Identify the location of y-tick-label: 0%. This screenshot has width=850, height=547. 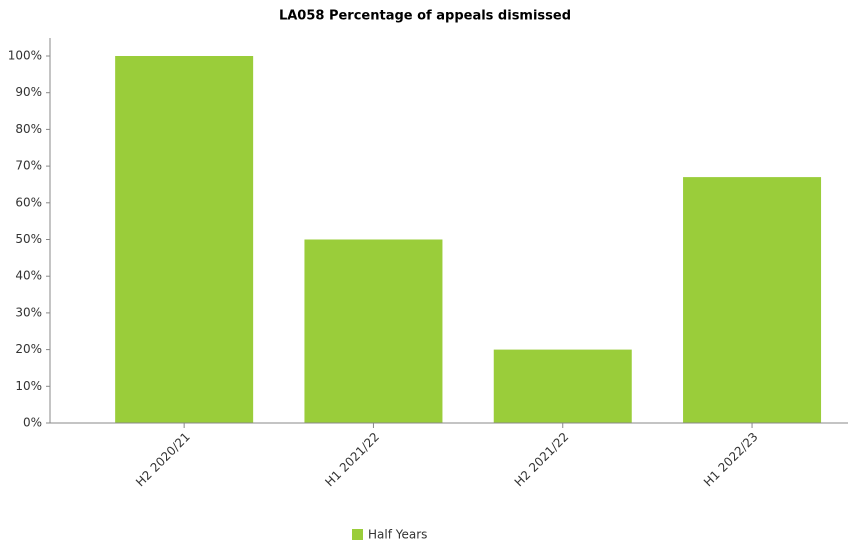
(32, 423).